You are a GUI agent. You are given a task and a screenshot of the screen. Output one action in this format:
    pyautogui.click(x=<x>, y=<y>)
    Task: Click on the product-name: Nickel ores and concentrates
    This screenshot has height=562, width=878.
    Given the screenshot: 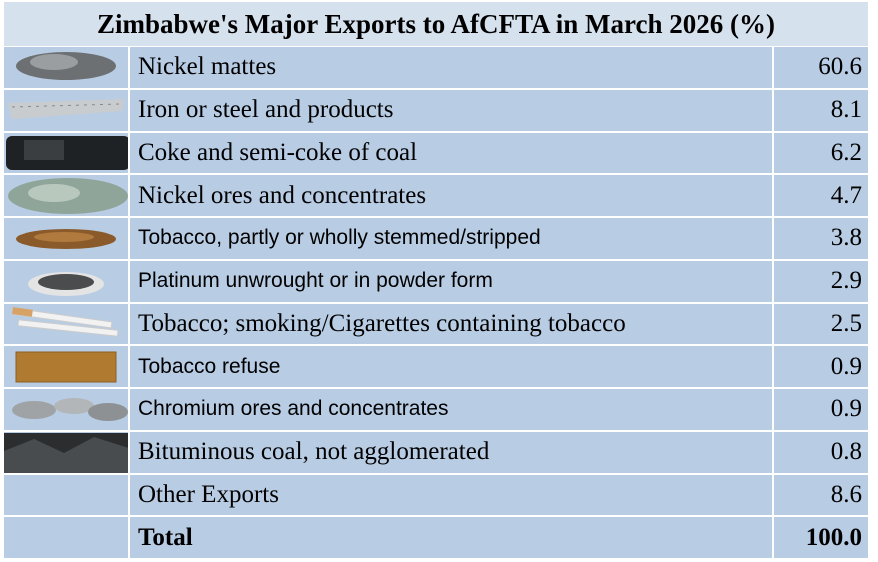 What is the action you would take?
    pyautogui.click(x=451, y=195)
    